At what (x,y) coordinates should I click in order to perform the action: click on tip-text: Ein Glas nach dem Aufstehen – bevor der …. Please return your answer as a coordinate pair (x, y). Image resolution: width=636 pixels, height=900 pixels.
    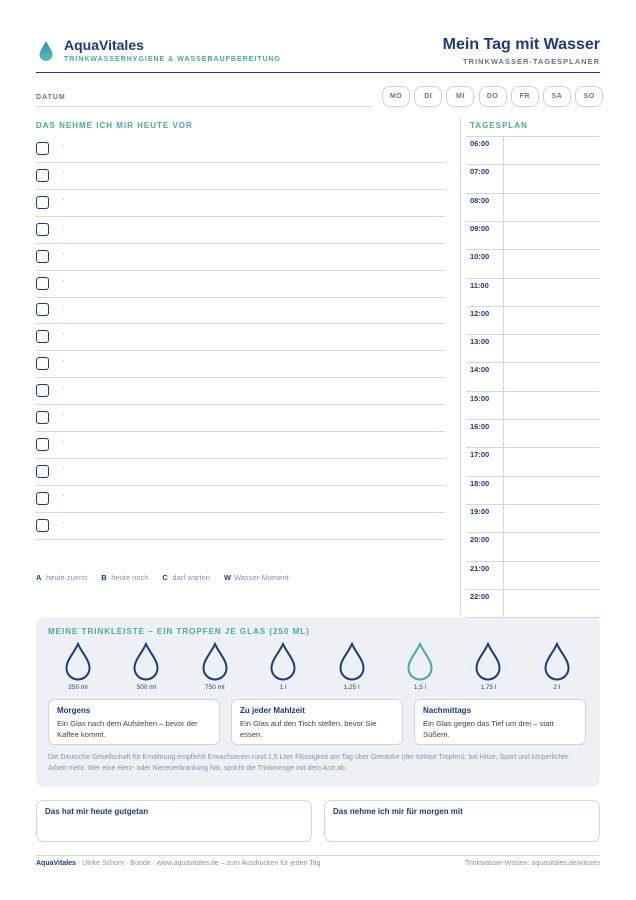
    Looking at the image, I should click on (127, 729).